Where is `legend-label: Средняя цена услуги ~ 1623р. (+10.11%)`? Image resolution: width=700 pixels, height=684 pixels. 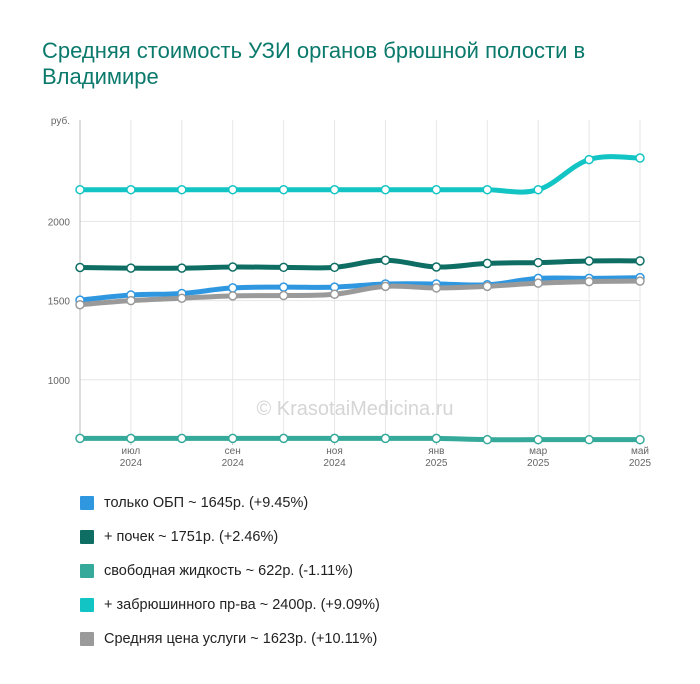 legend-label: Средняя цена услуги ~ 1623р. (+10.11%) is located at coordinates (240, 639).